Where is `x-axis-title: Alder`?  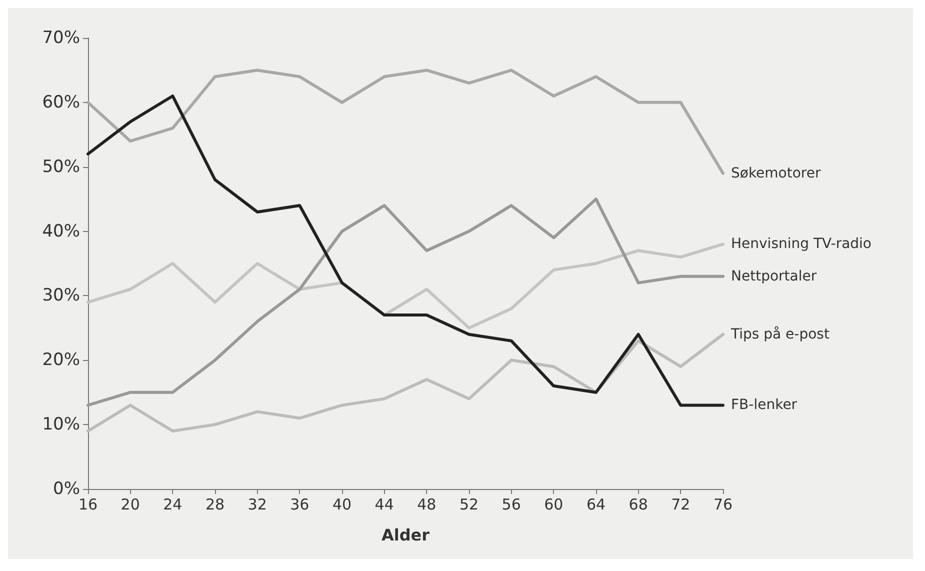
x-axis-title: Alder is located at coordinates (405, 535).